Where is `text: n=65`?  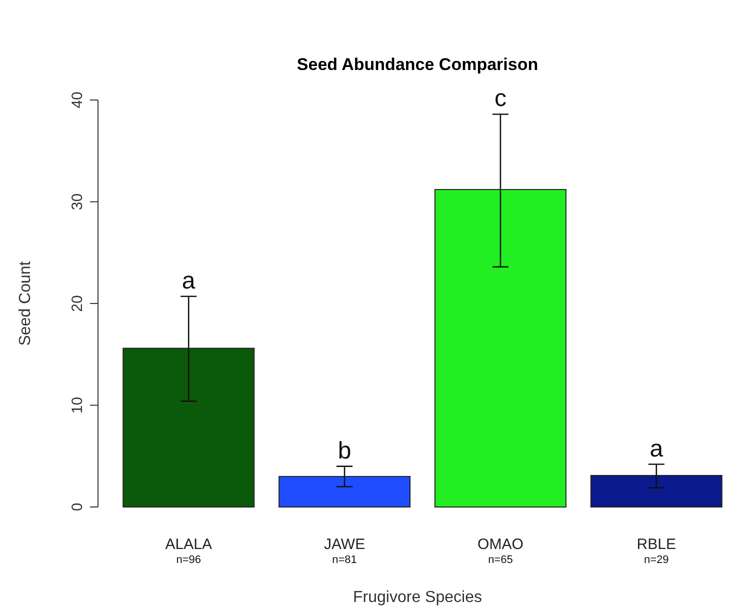
text: n=65 is located at coordinates (500, 560).